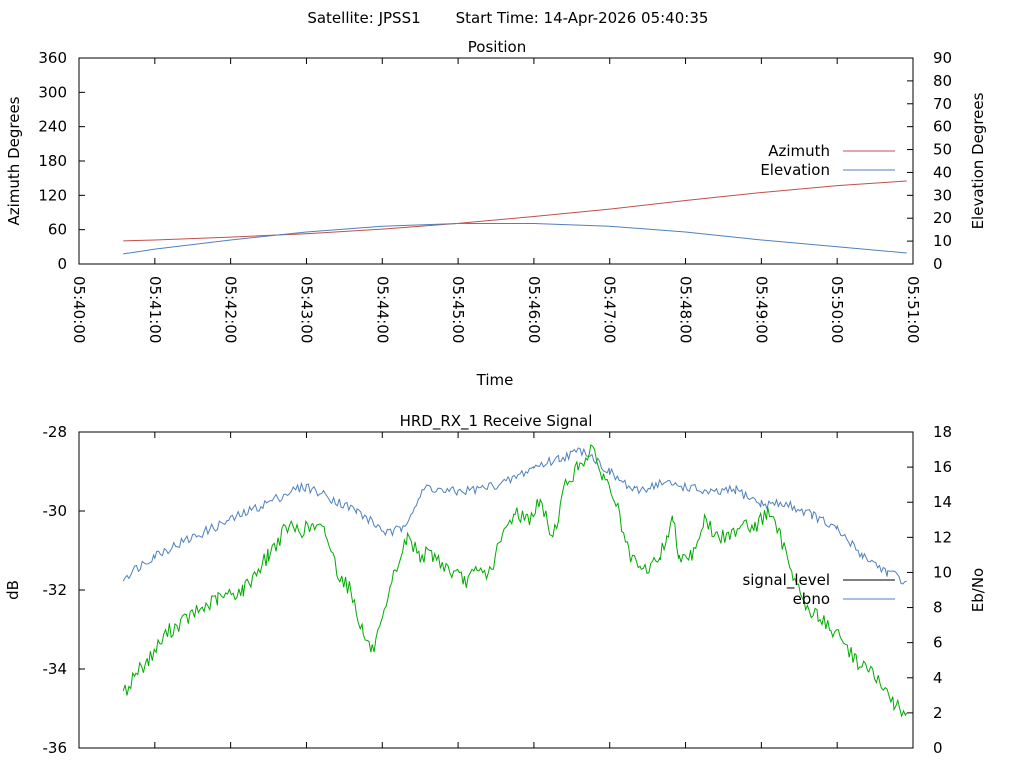  I want to click on position-y2-tick-label: 10, so click(942, 241).